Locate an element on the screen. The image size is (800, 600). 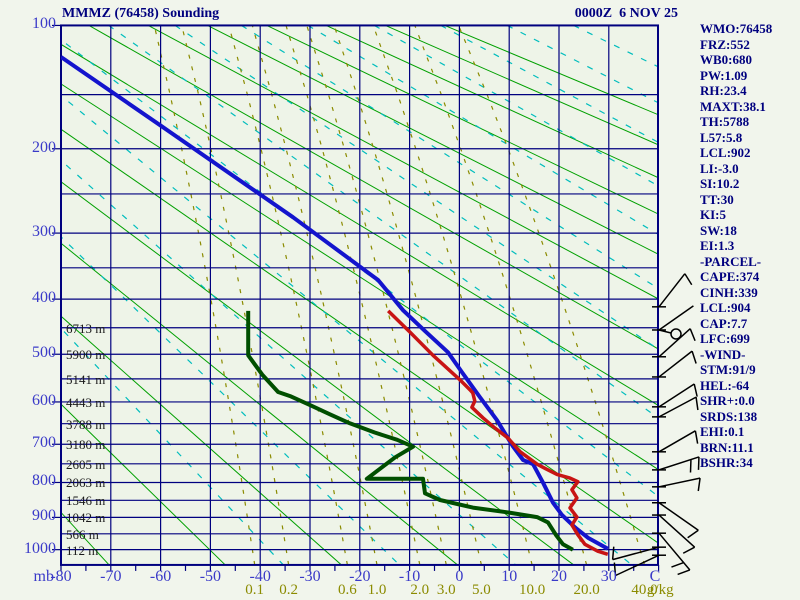
pressure-tick-label: 100 is located at coordinates (44, 24).